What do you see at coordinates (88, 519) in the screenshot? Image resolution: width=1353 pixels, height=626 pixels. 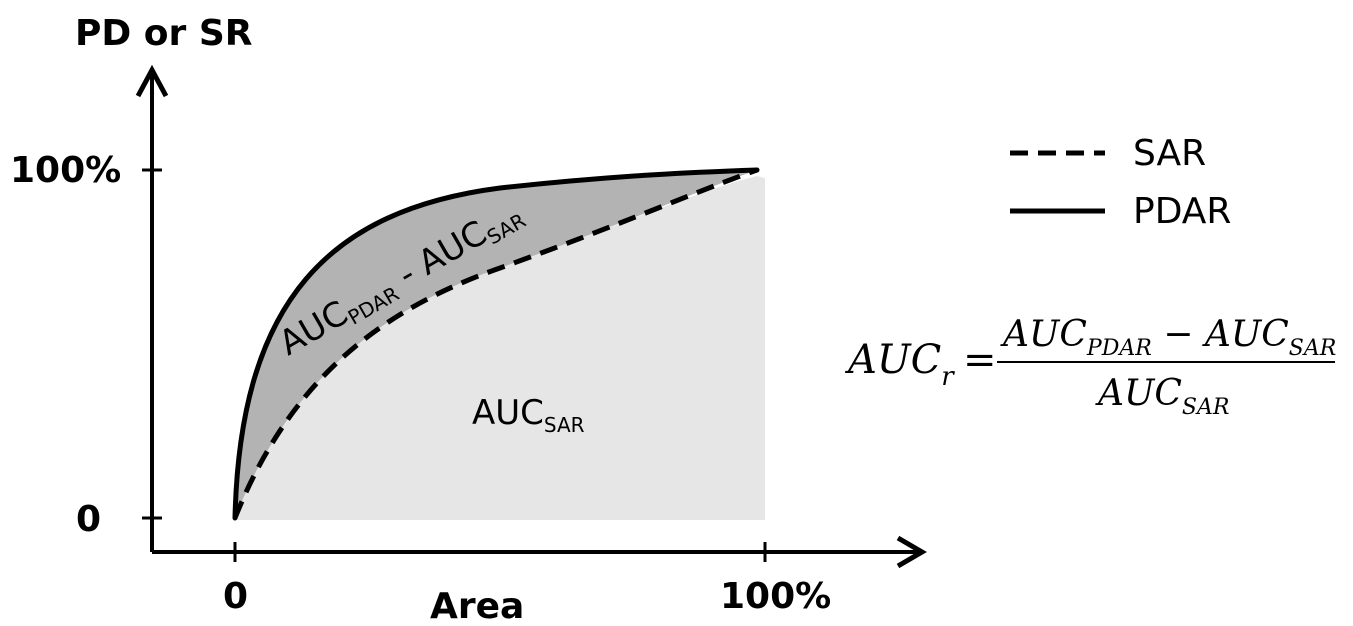 I see `y-tick-label-bottom: 0` at bounding box center [88, 519].